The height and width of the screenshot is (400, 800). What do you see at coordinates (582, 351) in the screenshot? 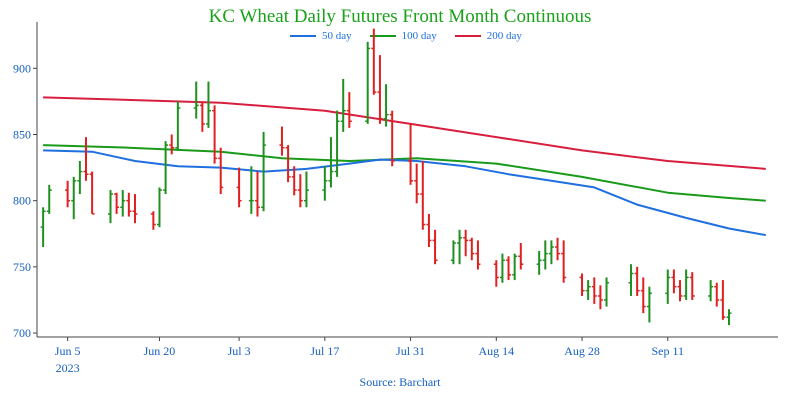
I see `x-tick-label: Aug 28` at bounding box center [582, 351].